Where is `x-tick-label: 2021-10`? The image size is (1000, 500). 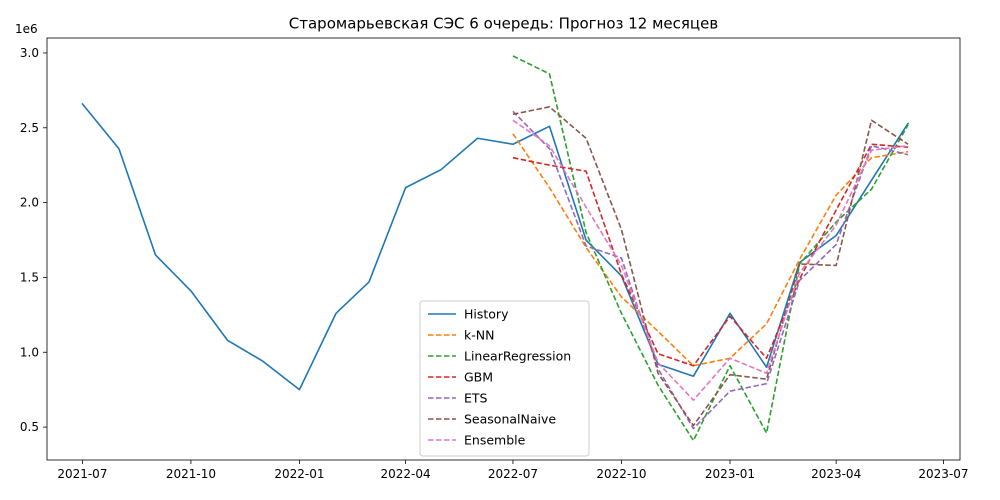 x-tick-label: 2021-10 is located at coordinates (191, 474).